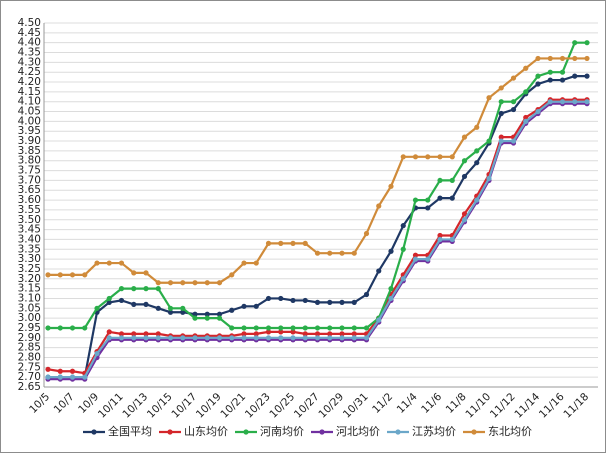 The height and width of the screenshot is (453, 606). Describe the element at coordinates (29, 72) in the screenshot. I see `y-tick-label: 4.25` at that location.